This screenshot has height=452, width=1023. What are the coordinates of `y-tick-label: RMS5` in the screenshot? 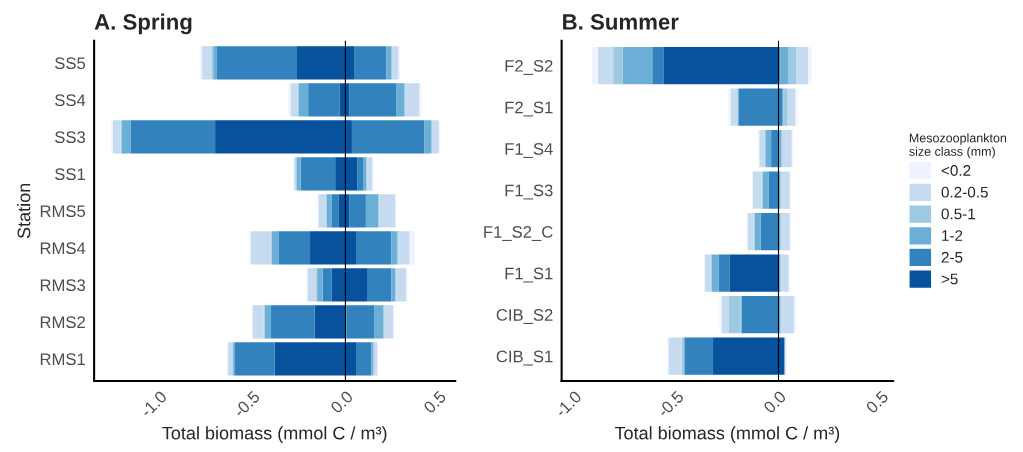 It's located at (63, 211).